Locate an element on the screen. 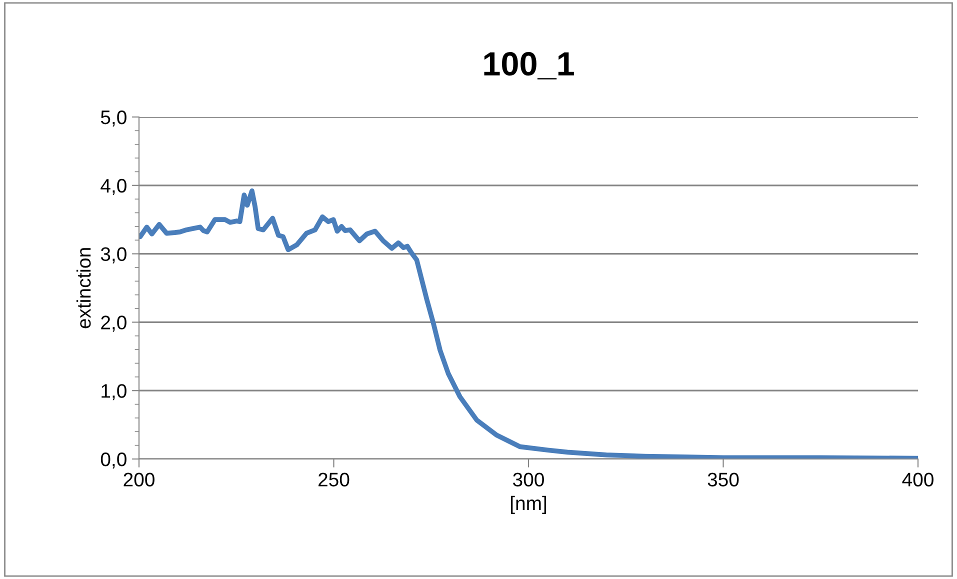  x-tick-label: 400 is located at coordinates (918, 479).